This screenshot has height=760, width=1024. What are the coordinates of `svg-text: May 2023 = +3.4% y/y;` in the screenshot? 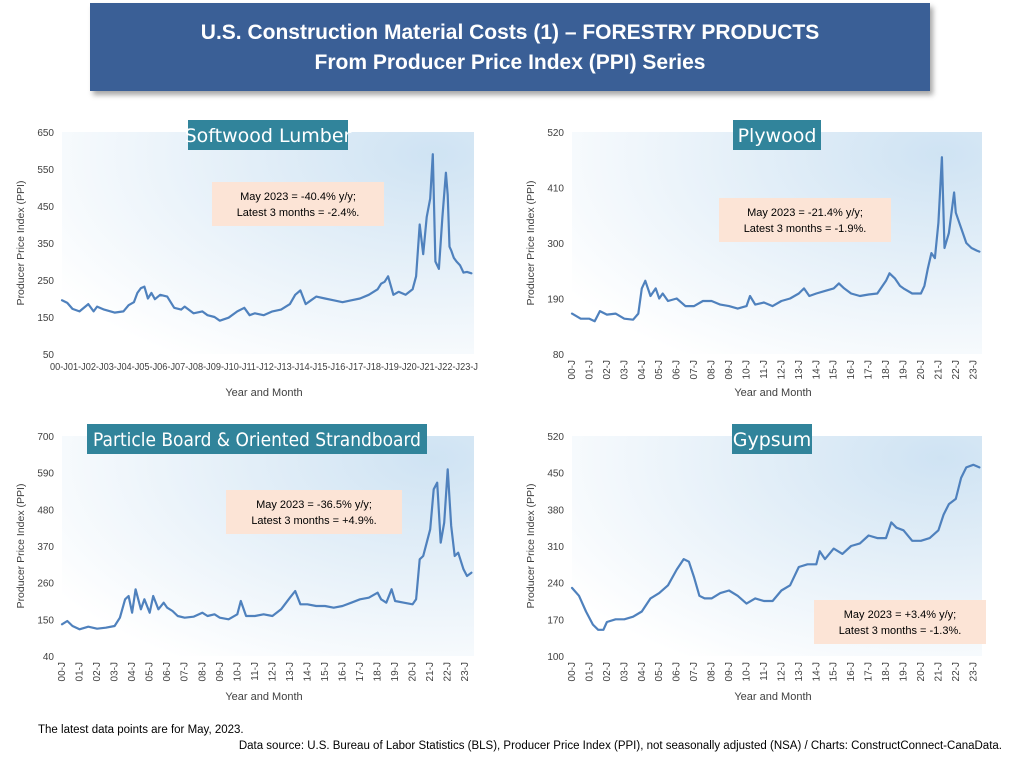 It's located at (900, 615).